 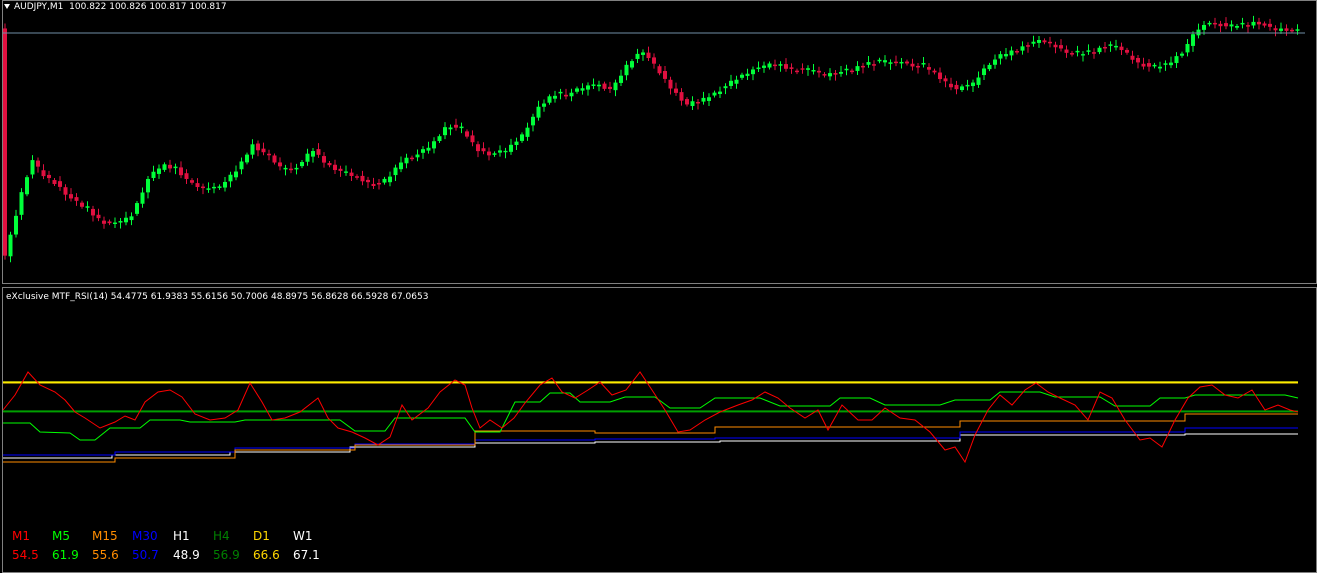 What do you see at coordinates (7, 6) in the screenshot?
I see `triangle-down-icon` at bounding box center [7, 6].